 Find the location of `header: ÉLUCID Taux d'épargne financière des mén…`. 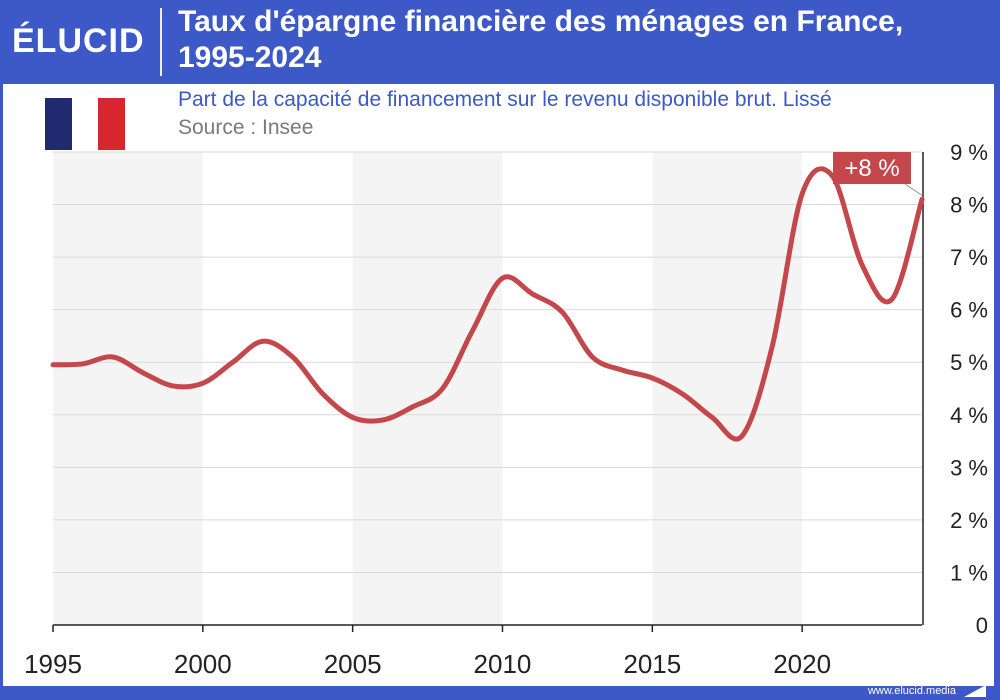

header: ÉLUCID Taux d'épargne financière des mén… is located at coordinates (500, 42).